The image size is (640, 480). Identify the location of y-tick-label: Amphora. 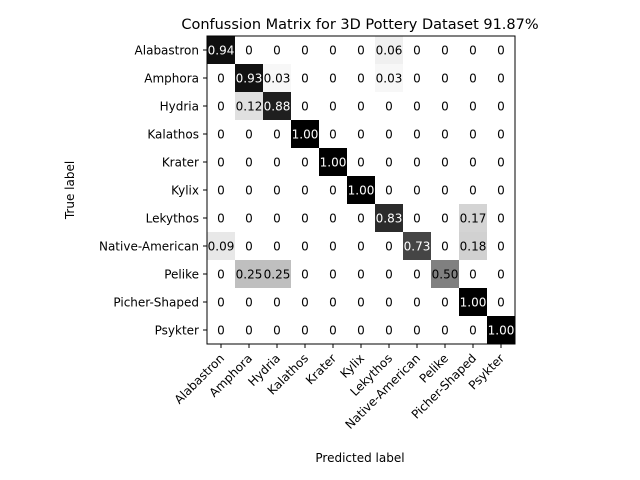
(171, 79).